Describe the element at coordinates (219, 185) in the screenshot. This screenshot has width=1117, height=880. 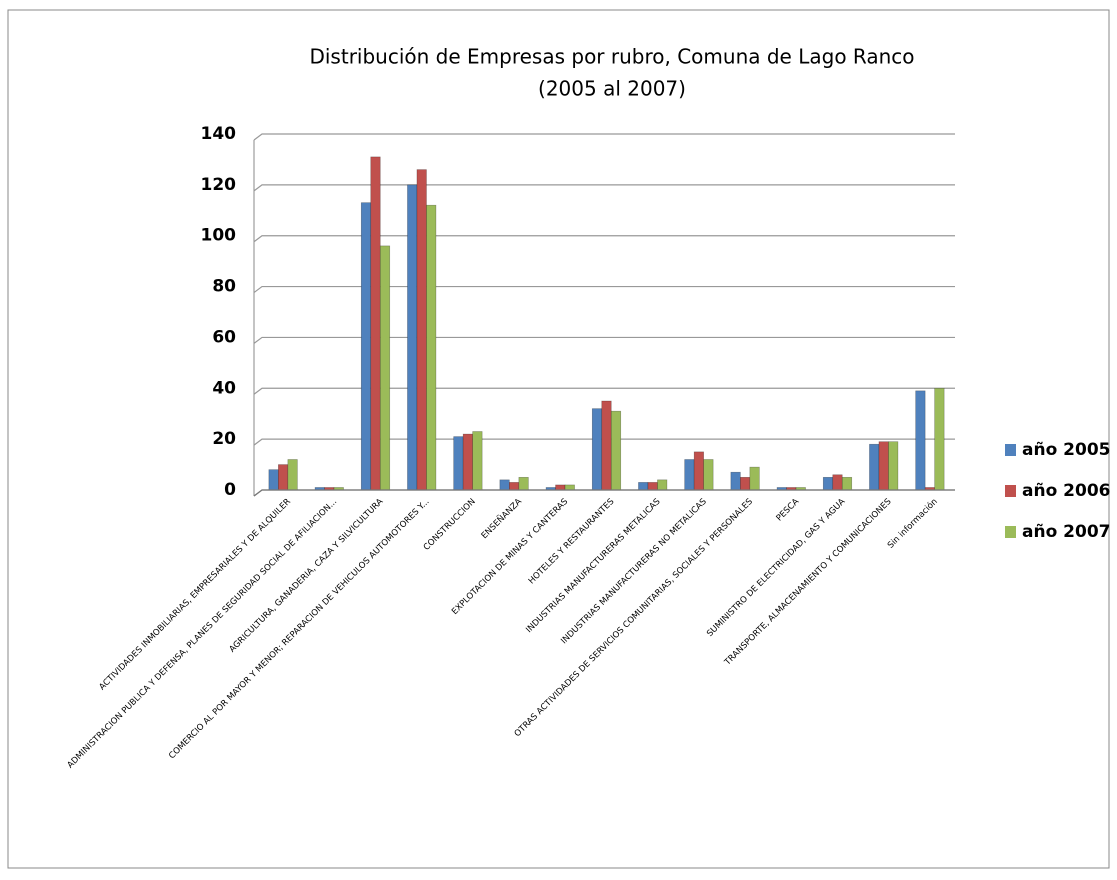
I see `y-tick-label: 120` at that location.